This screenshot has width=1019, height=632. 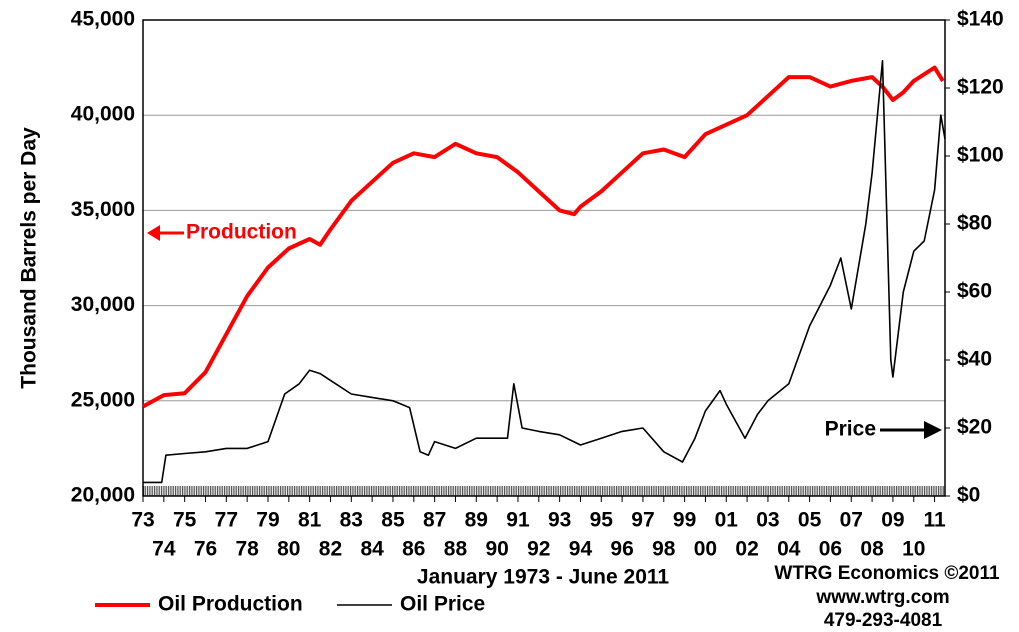 I want to click on x-tick-label: 86, so click(x=413, y=549).